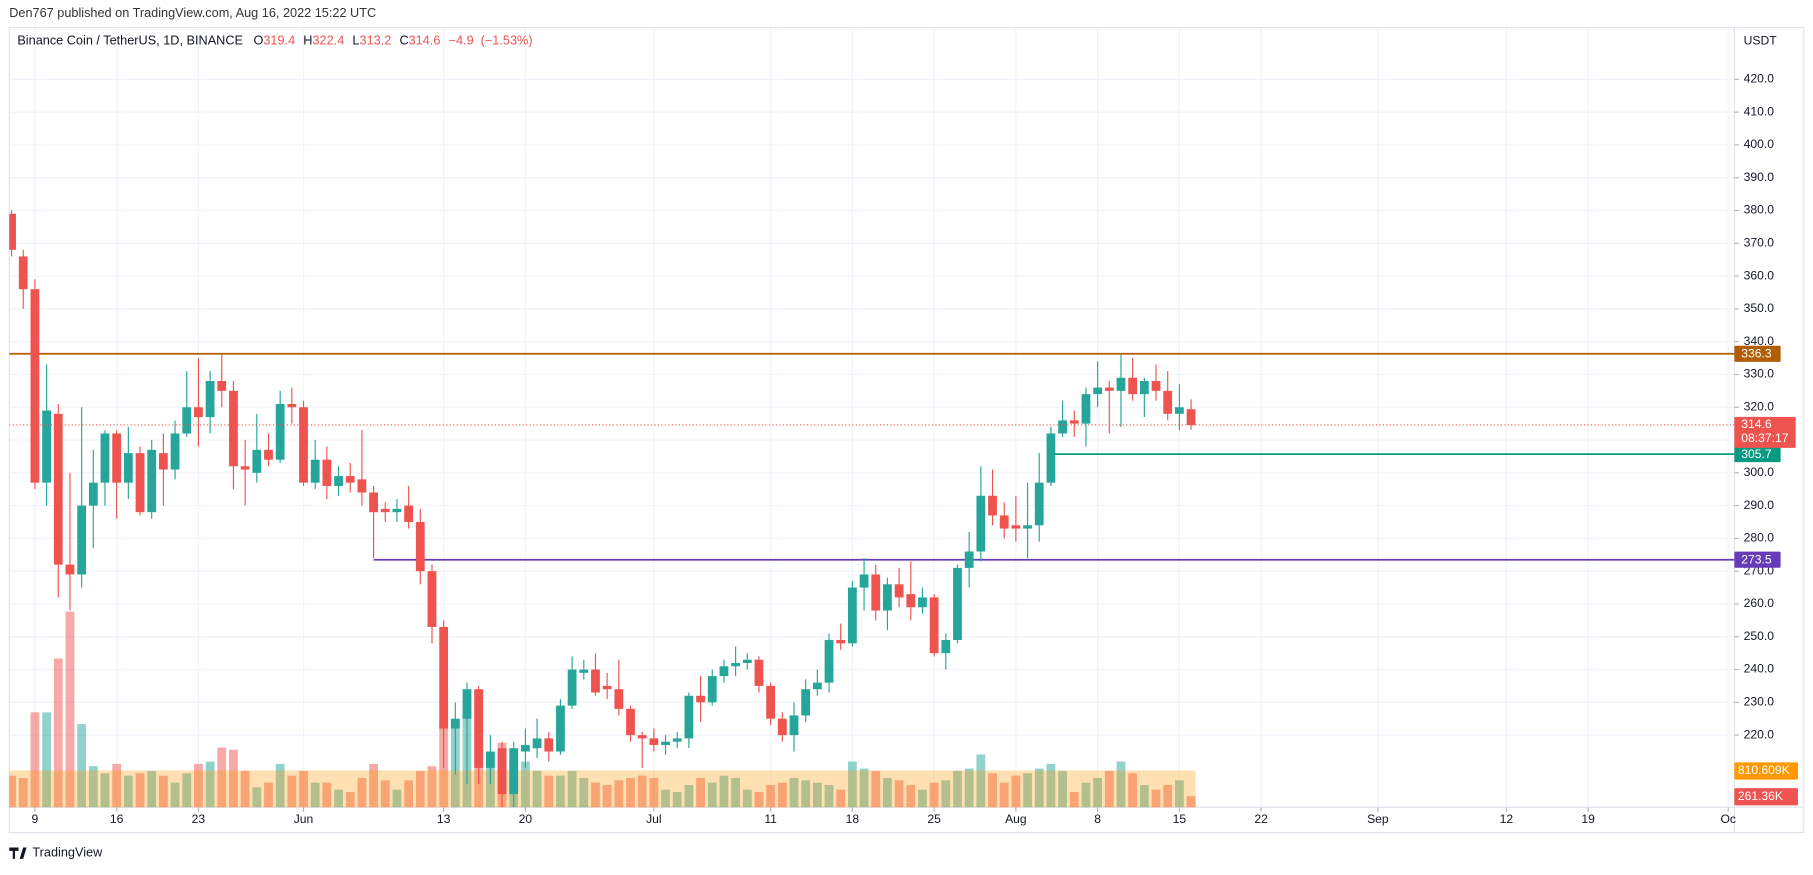  Describe the element at coordinates (1016, 819) in the screenshot. I see `x-tick-label: Aug` at that location.